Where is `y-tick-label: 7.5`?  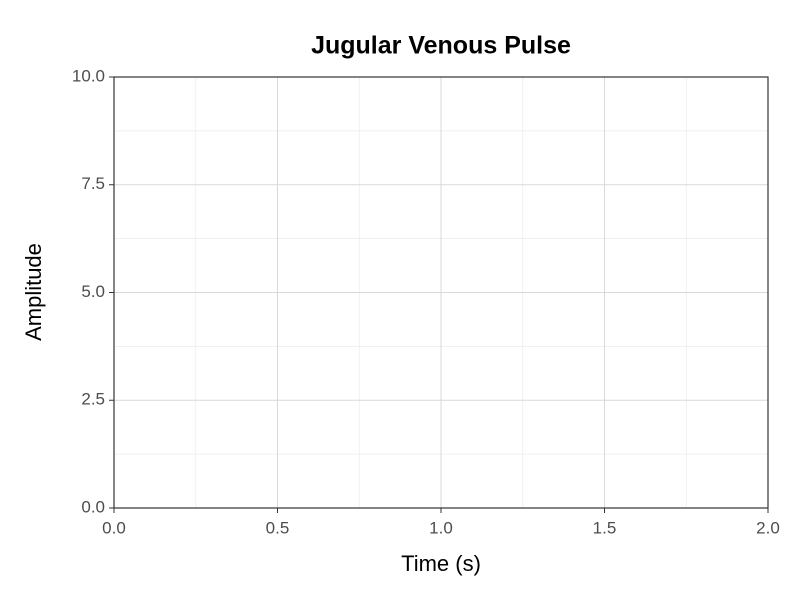
y-tick-label: 7.5 is located at coordinates (93, 183).